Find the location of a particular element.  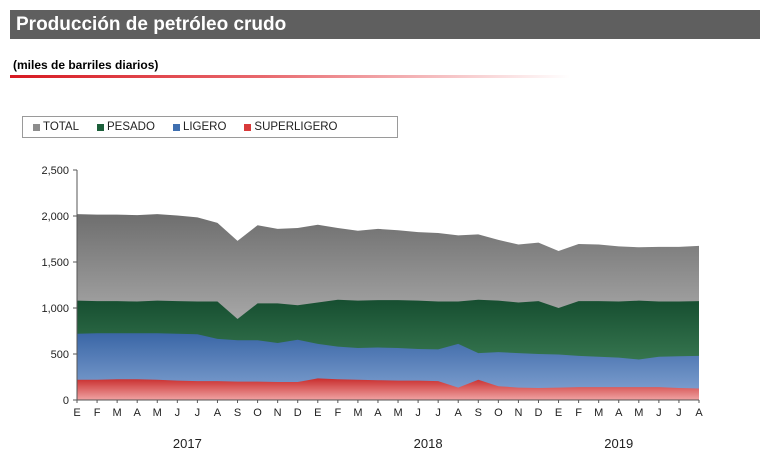

chart-subtitle: (miles de barriles diarios) is located at coordinates (86, 65).